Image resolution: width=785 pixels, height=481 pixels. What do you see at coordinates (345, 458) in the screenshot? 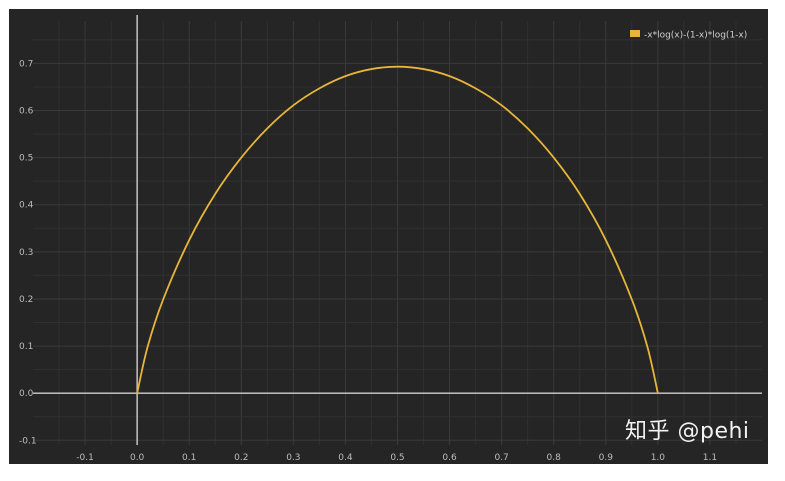
I see `x-tick-label: 0.4` at bounding box center [345, 458].